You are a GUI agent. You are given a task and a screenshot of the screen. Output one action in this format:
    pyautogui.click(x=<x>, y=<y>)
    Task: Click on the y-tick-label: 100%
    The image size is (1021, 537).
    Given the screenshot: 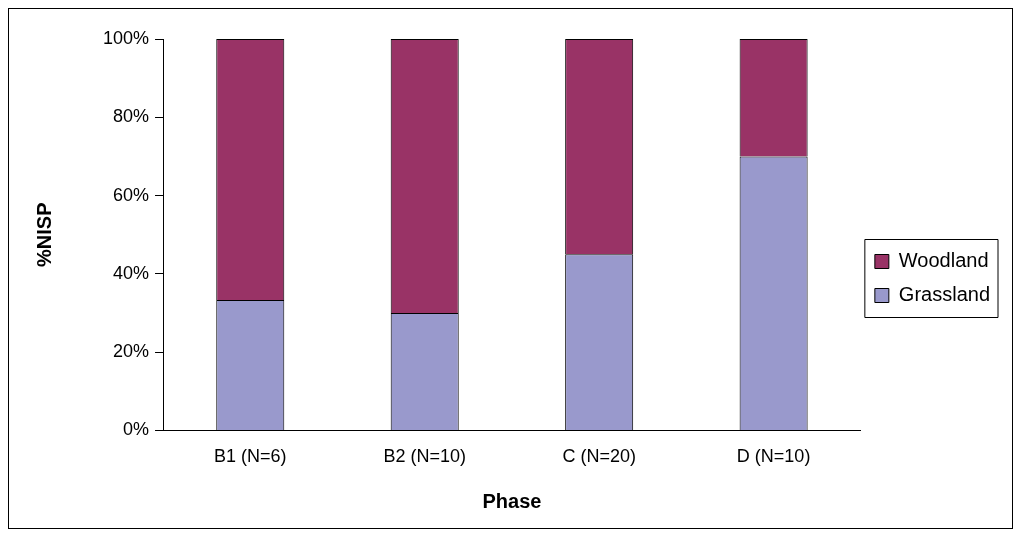 What is the action you would take?
    pyautogui.click(x=126, y=37)
    